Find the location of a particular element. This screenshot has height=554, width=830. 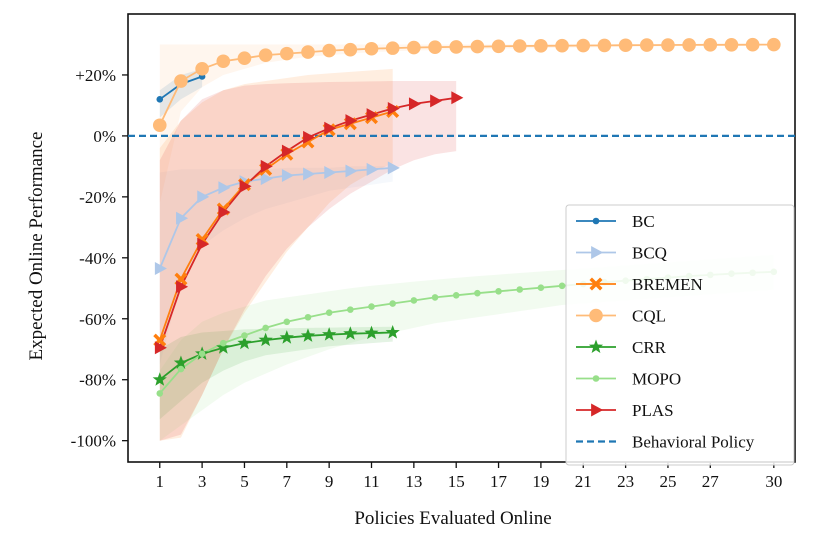

x-tick-label: 13 is located at coordinates (413, 481).